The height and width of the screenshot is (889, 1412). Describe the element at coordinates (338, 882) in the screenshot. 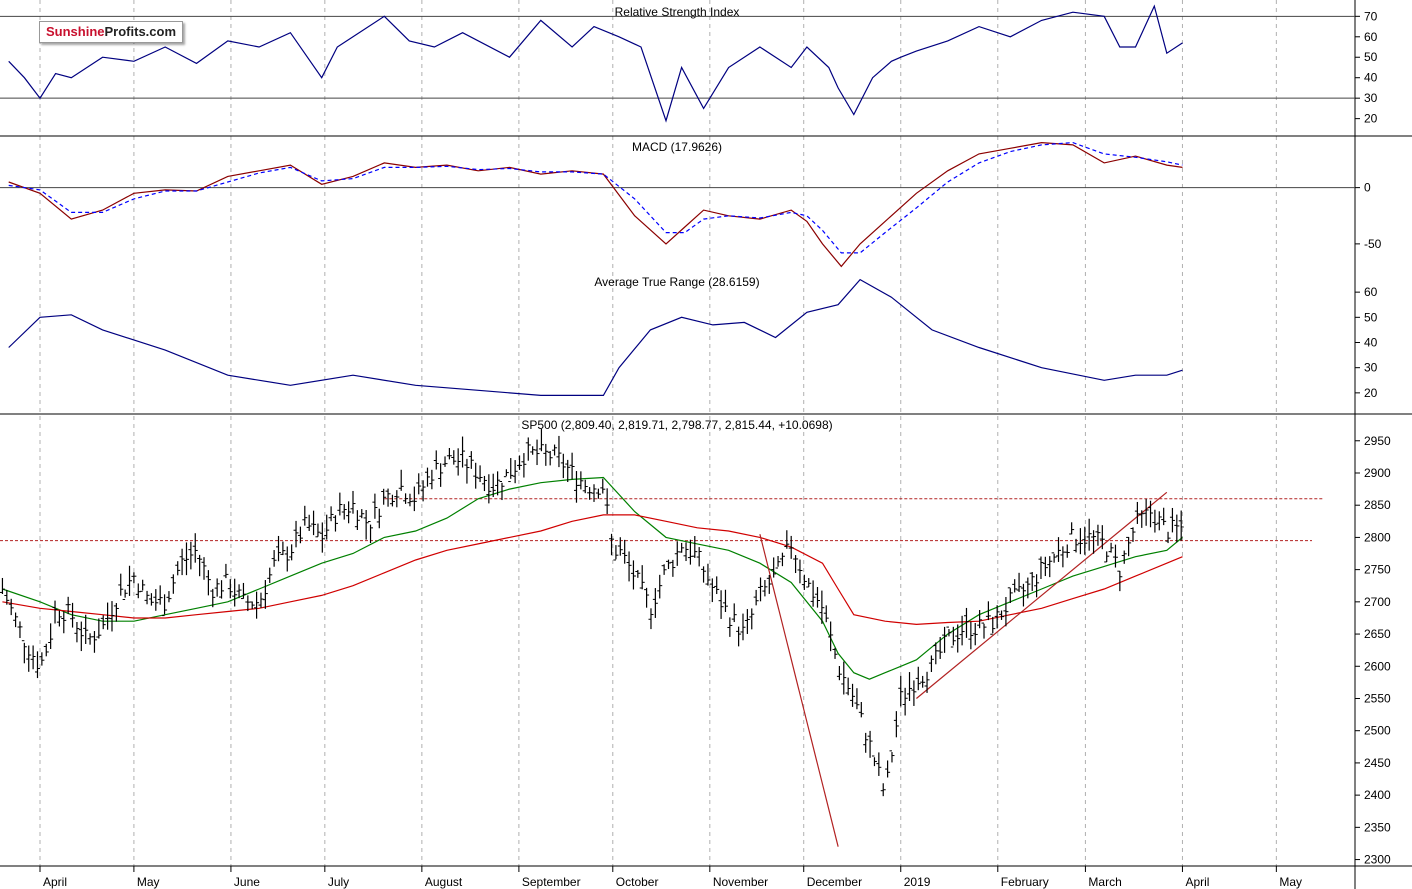

I see `x-tick-label: July` at that location.